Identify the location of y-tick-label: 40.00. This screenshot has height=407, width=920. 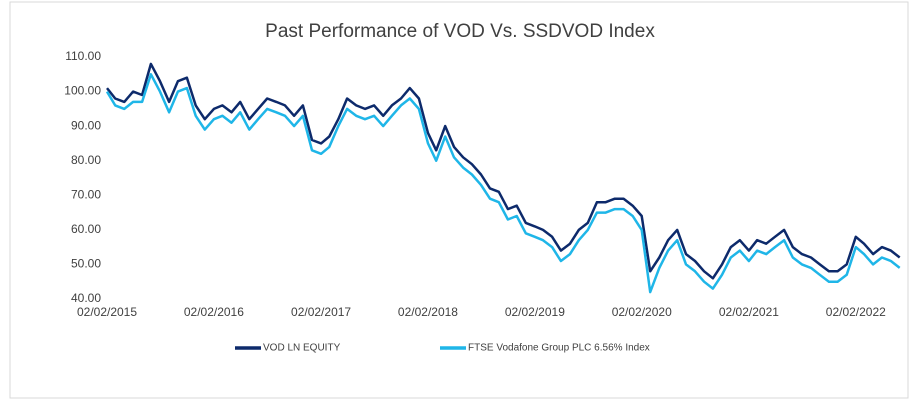
(86, 298).